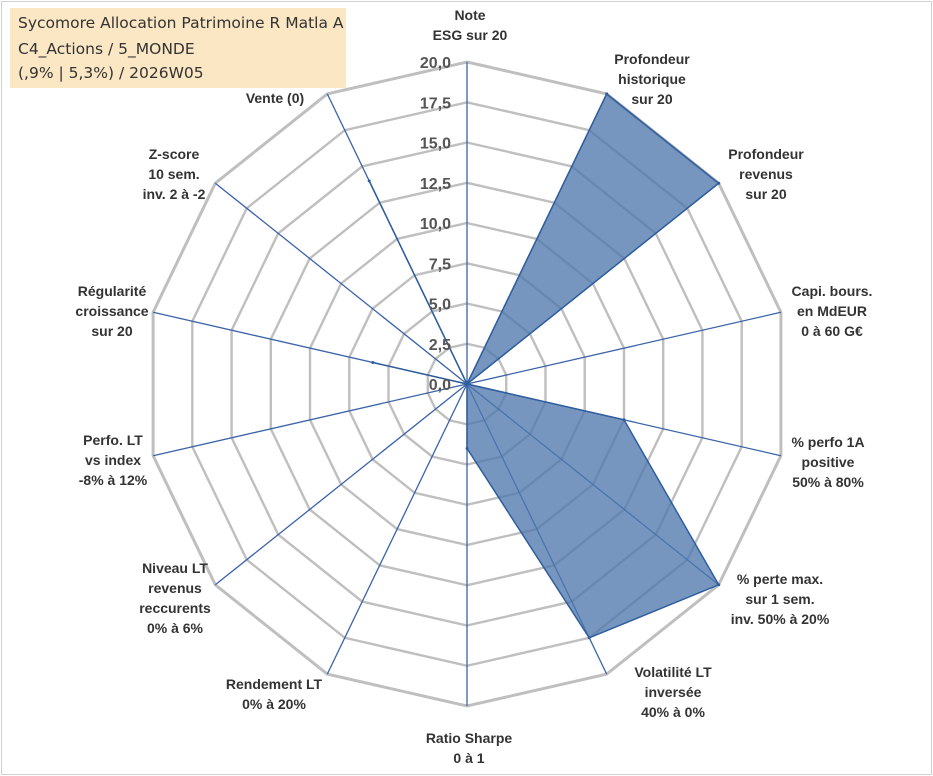  I want to click on axis-label-9-line-0: Niveau LT, so click(175, 568).